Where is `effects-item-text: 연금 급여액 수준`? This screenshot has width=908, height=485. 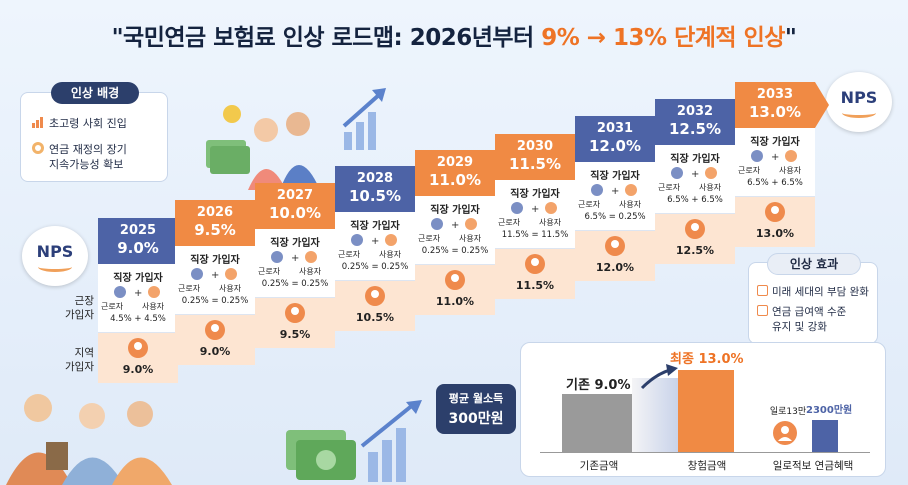 effects-item-text: 연금 급여액 수준 is located at coordinates (809, 312).